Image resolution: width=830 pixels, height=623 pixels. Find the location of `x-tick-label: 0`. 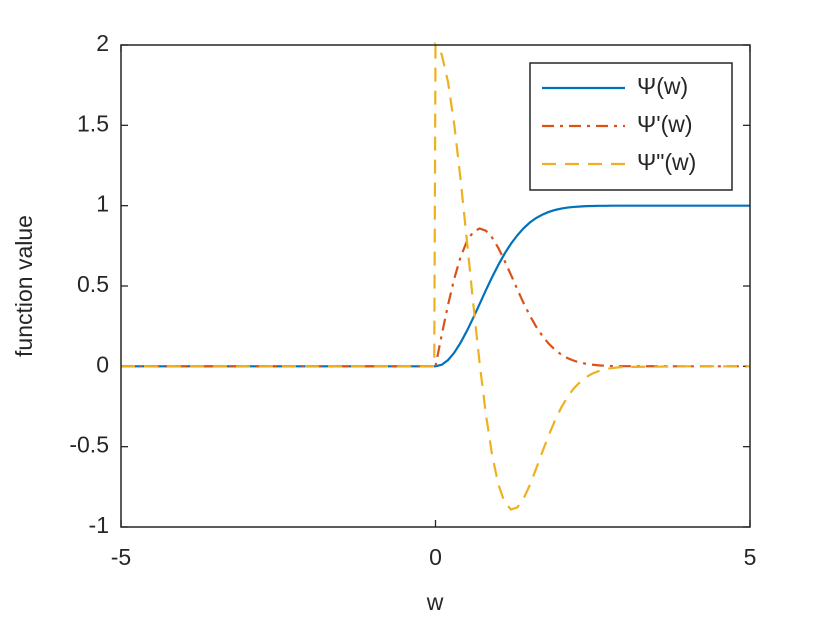

x-tick-label: 0 is located at coordinates (435, 557).